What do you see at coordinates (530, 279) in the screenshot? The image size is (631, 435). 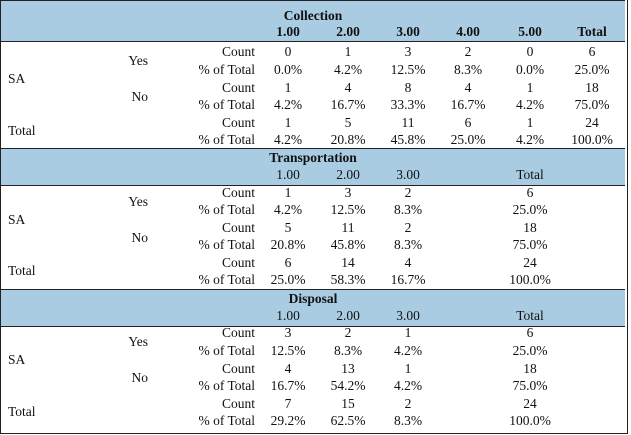 I see `transportation-cell: 100.0%` at bounding box center [530, 279].